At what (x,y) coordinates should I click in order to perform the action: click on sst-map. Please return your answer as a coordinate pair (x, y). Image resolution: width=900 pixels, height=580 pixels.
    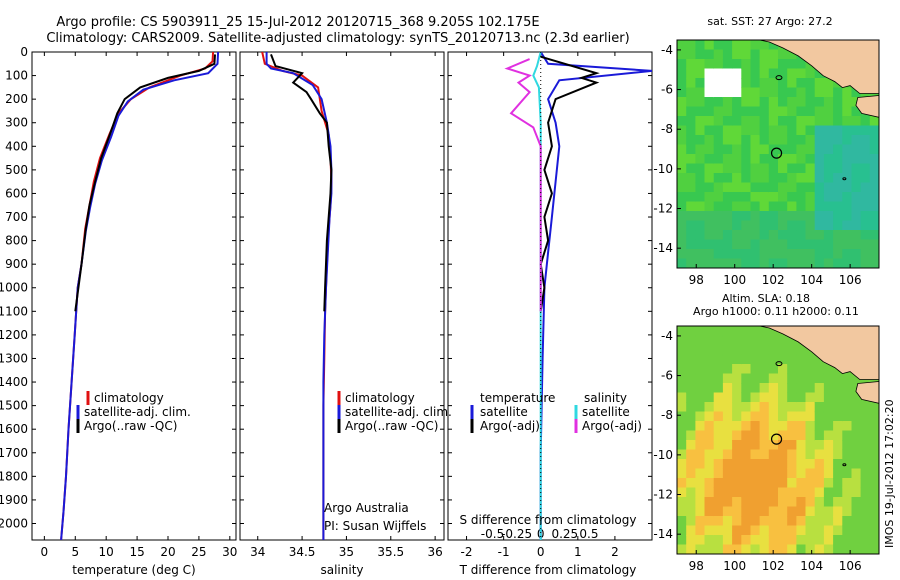
    Looking at the image, I should click on (778, 154).